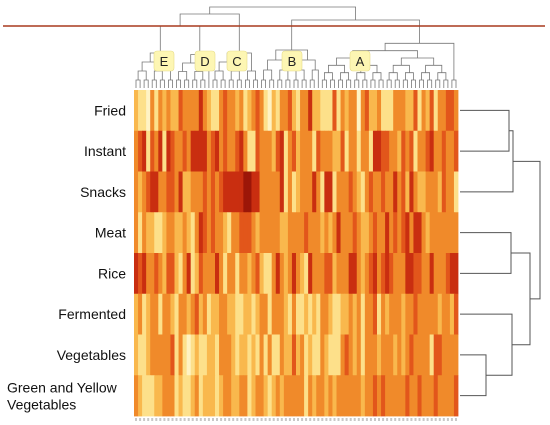 This screenshot has width=550, height=425. Describe the element at coordinates (110, 110) in the screenshot. I see `row-label: Fried` at that location.